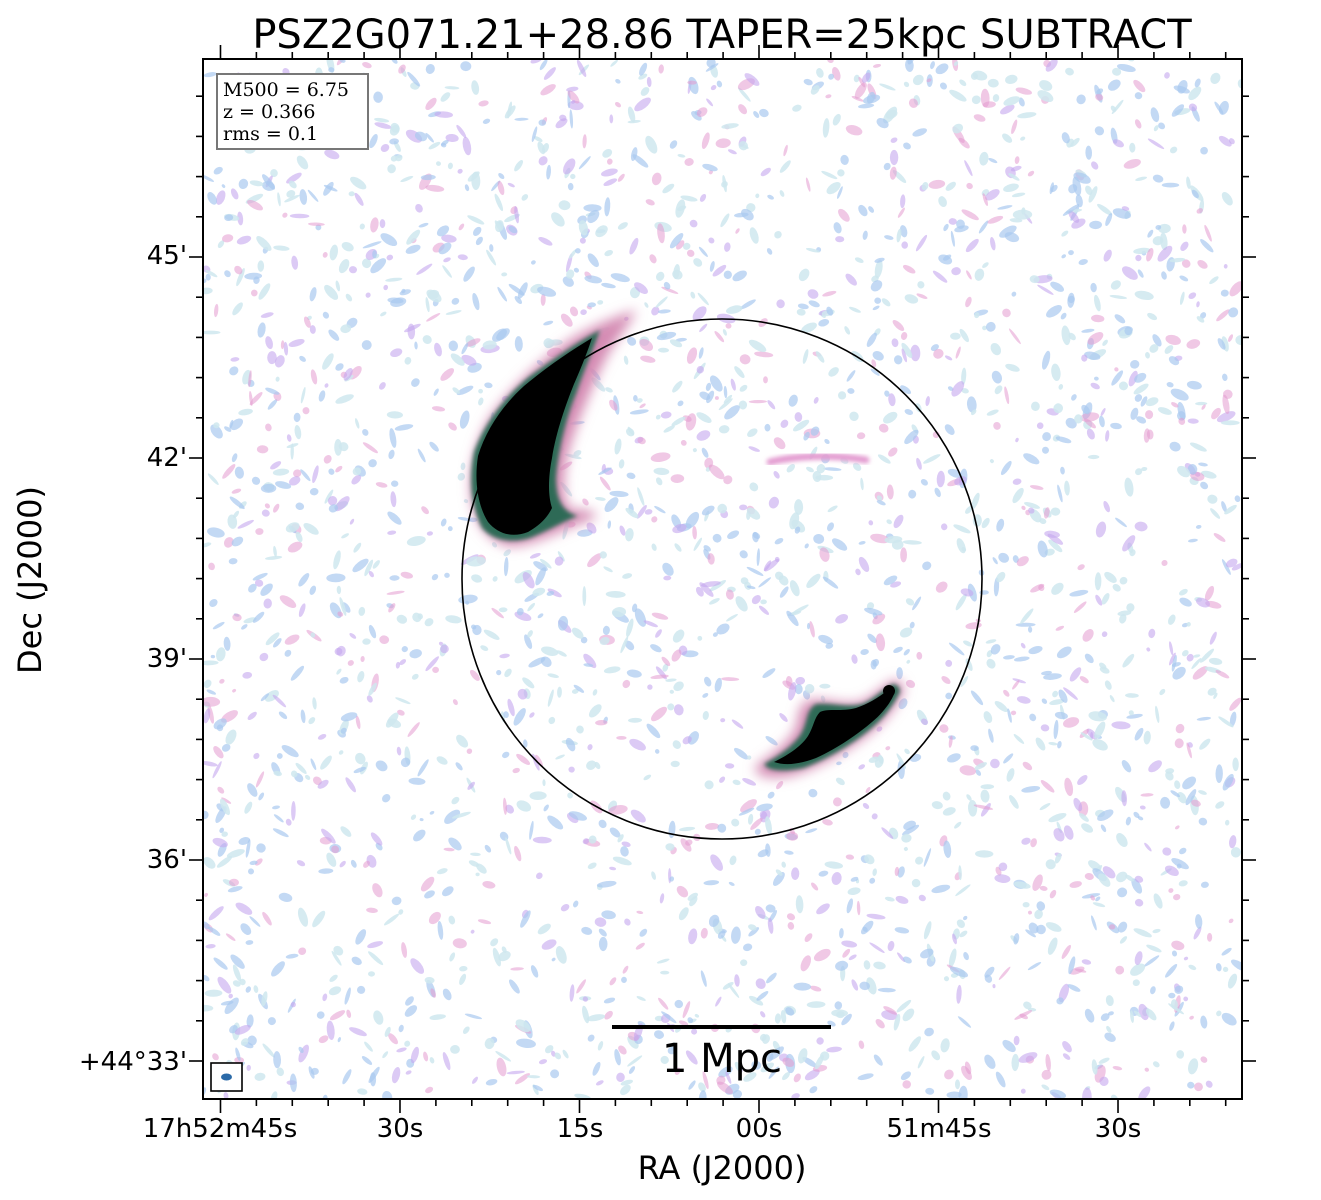 The height and width of the screenshot is (1200, 1321). Describe the element at coordinates (270, 134) in the screenshot. I see `info-rms: rms = 0.1` at that location.